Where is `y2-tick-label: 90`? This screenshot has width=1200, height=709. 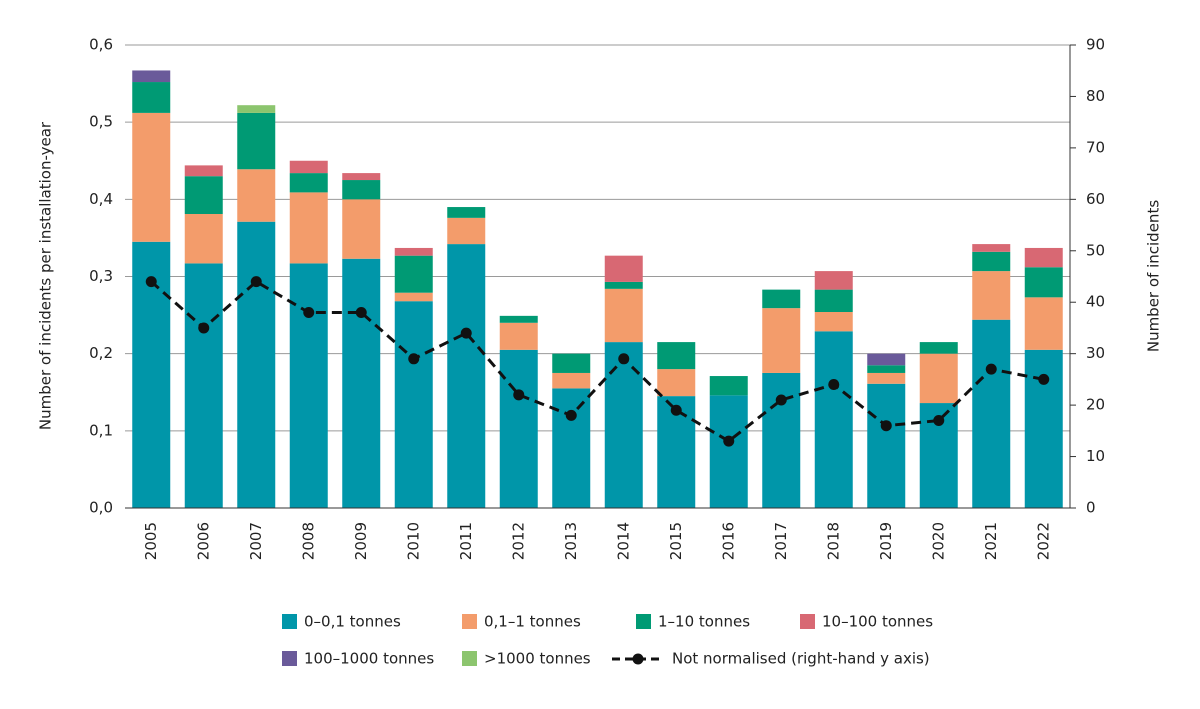 y2-tick-label: 90 is located at coordinates (1095, 45).